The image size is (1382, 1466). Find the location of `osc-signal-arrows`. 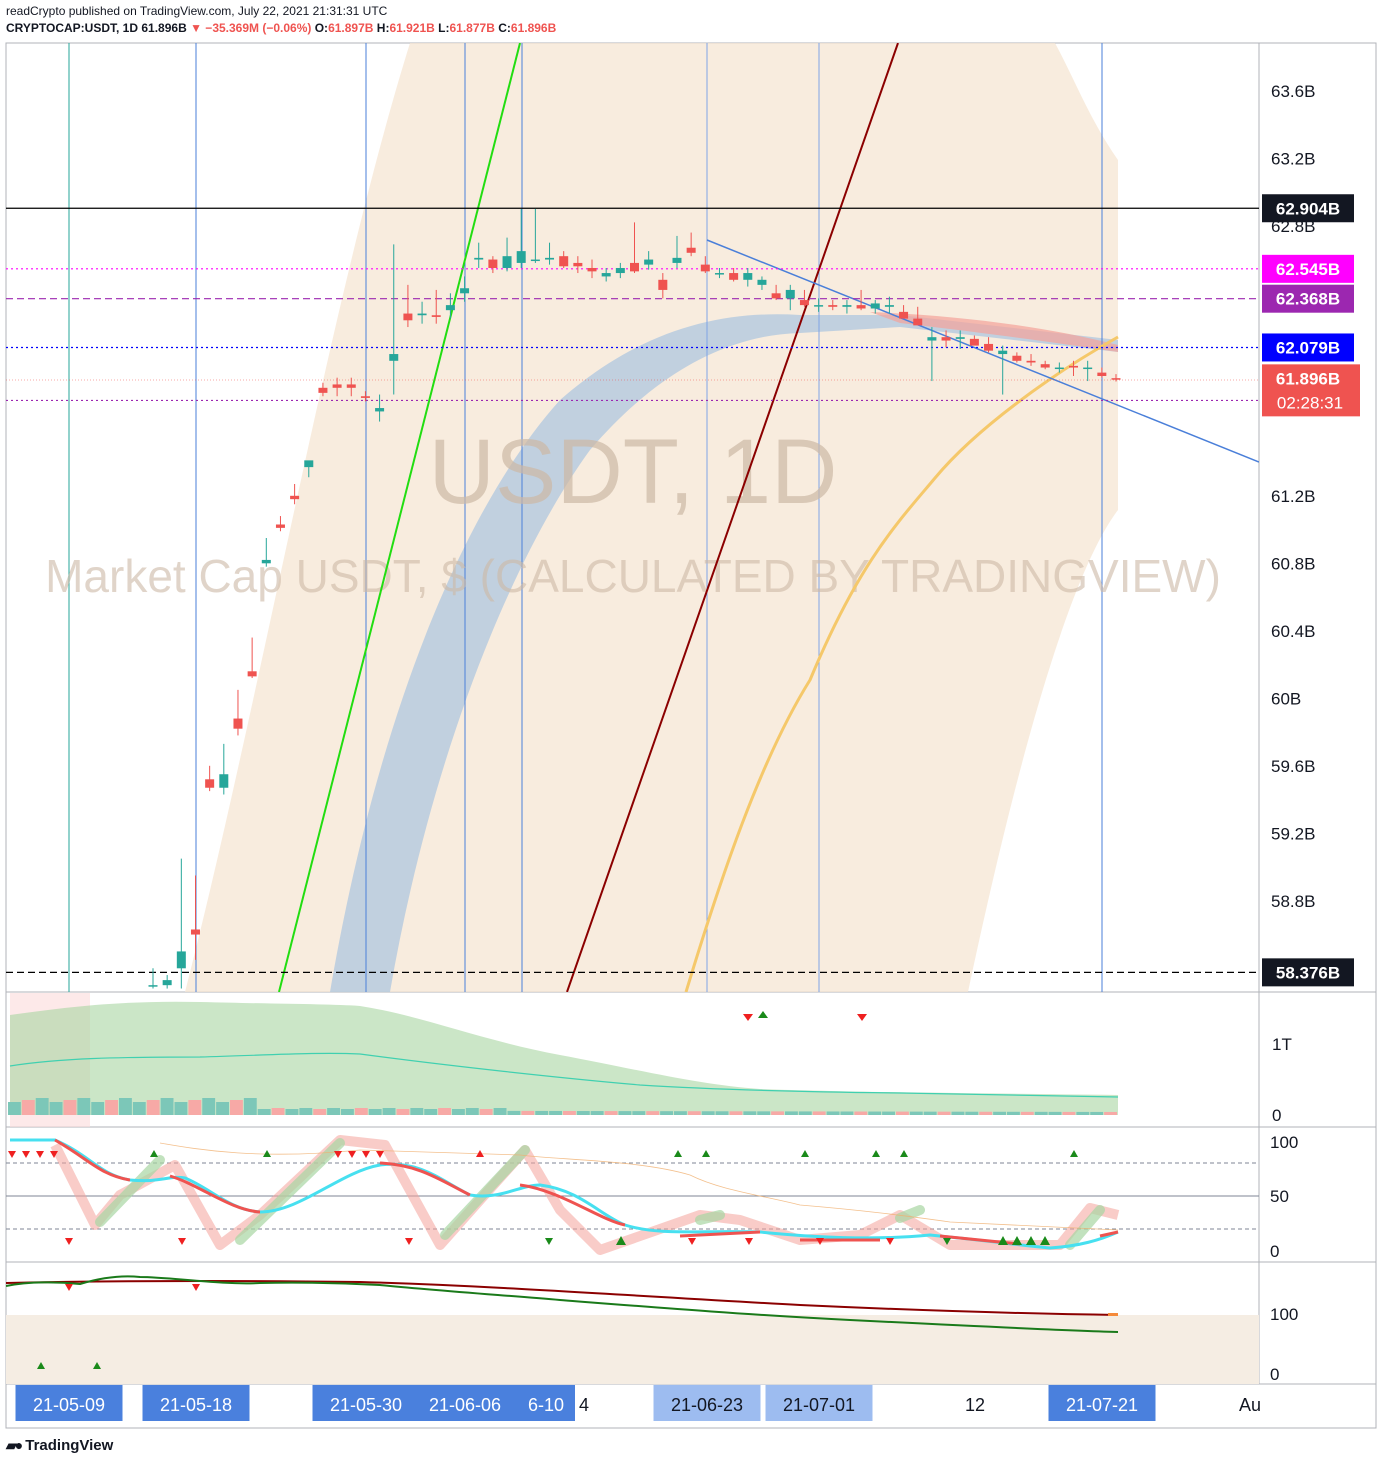

osc-signal-arrows is located at coordinates (543, 1197).